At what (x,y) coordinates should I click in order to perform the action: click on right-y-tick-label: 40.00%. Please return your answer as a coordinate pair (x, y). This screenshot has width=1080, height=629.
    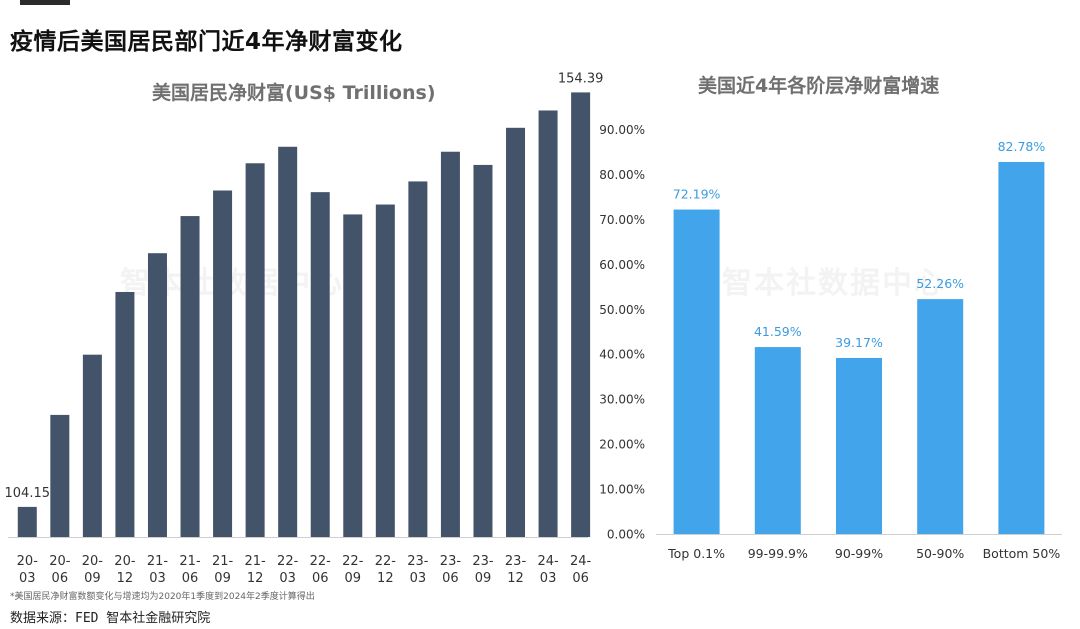
    Looking at the image, I should click on (622, 355).